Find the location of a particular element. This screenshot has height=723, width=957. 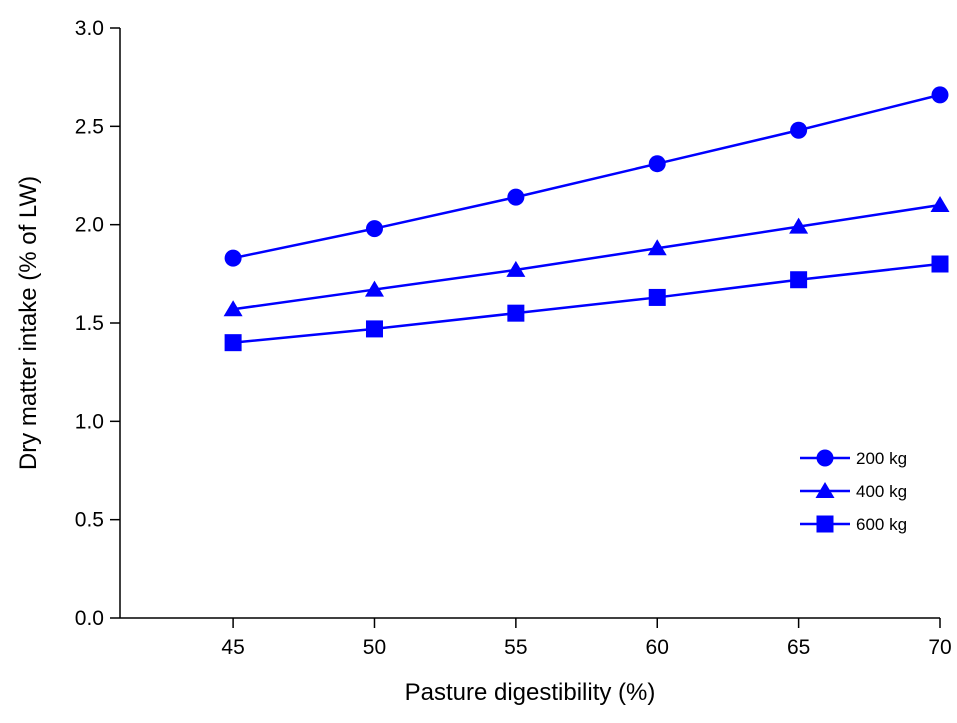

y-tick-label: 0.0 is located at coordinates (89, 618).